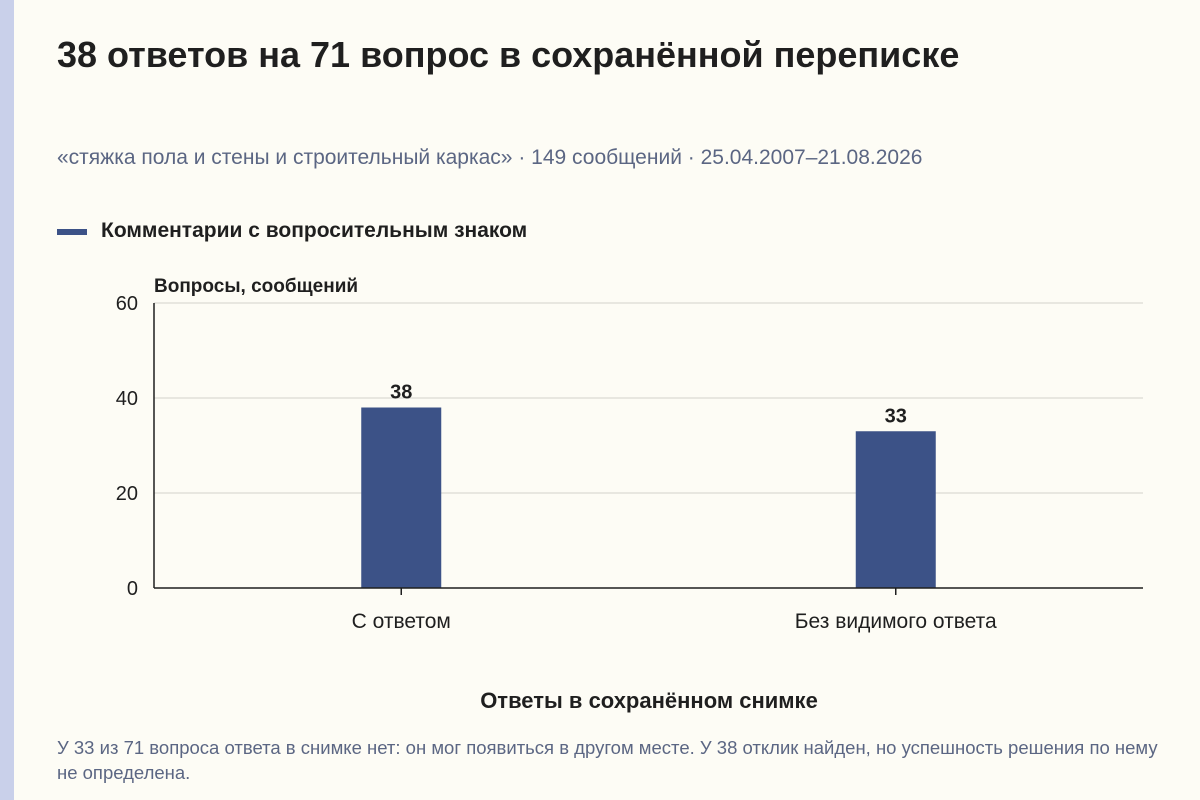 This screenshot has width=1200, height=800. Describe the element at coordinates (132, 589) in the screenshot. I see `y-tick-label: 0` at that location.